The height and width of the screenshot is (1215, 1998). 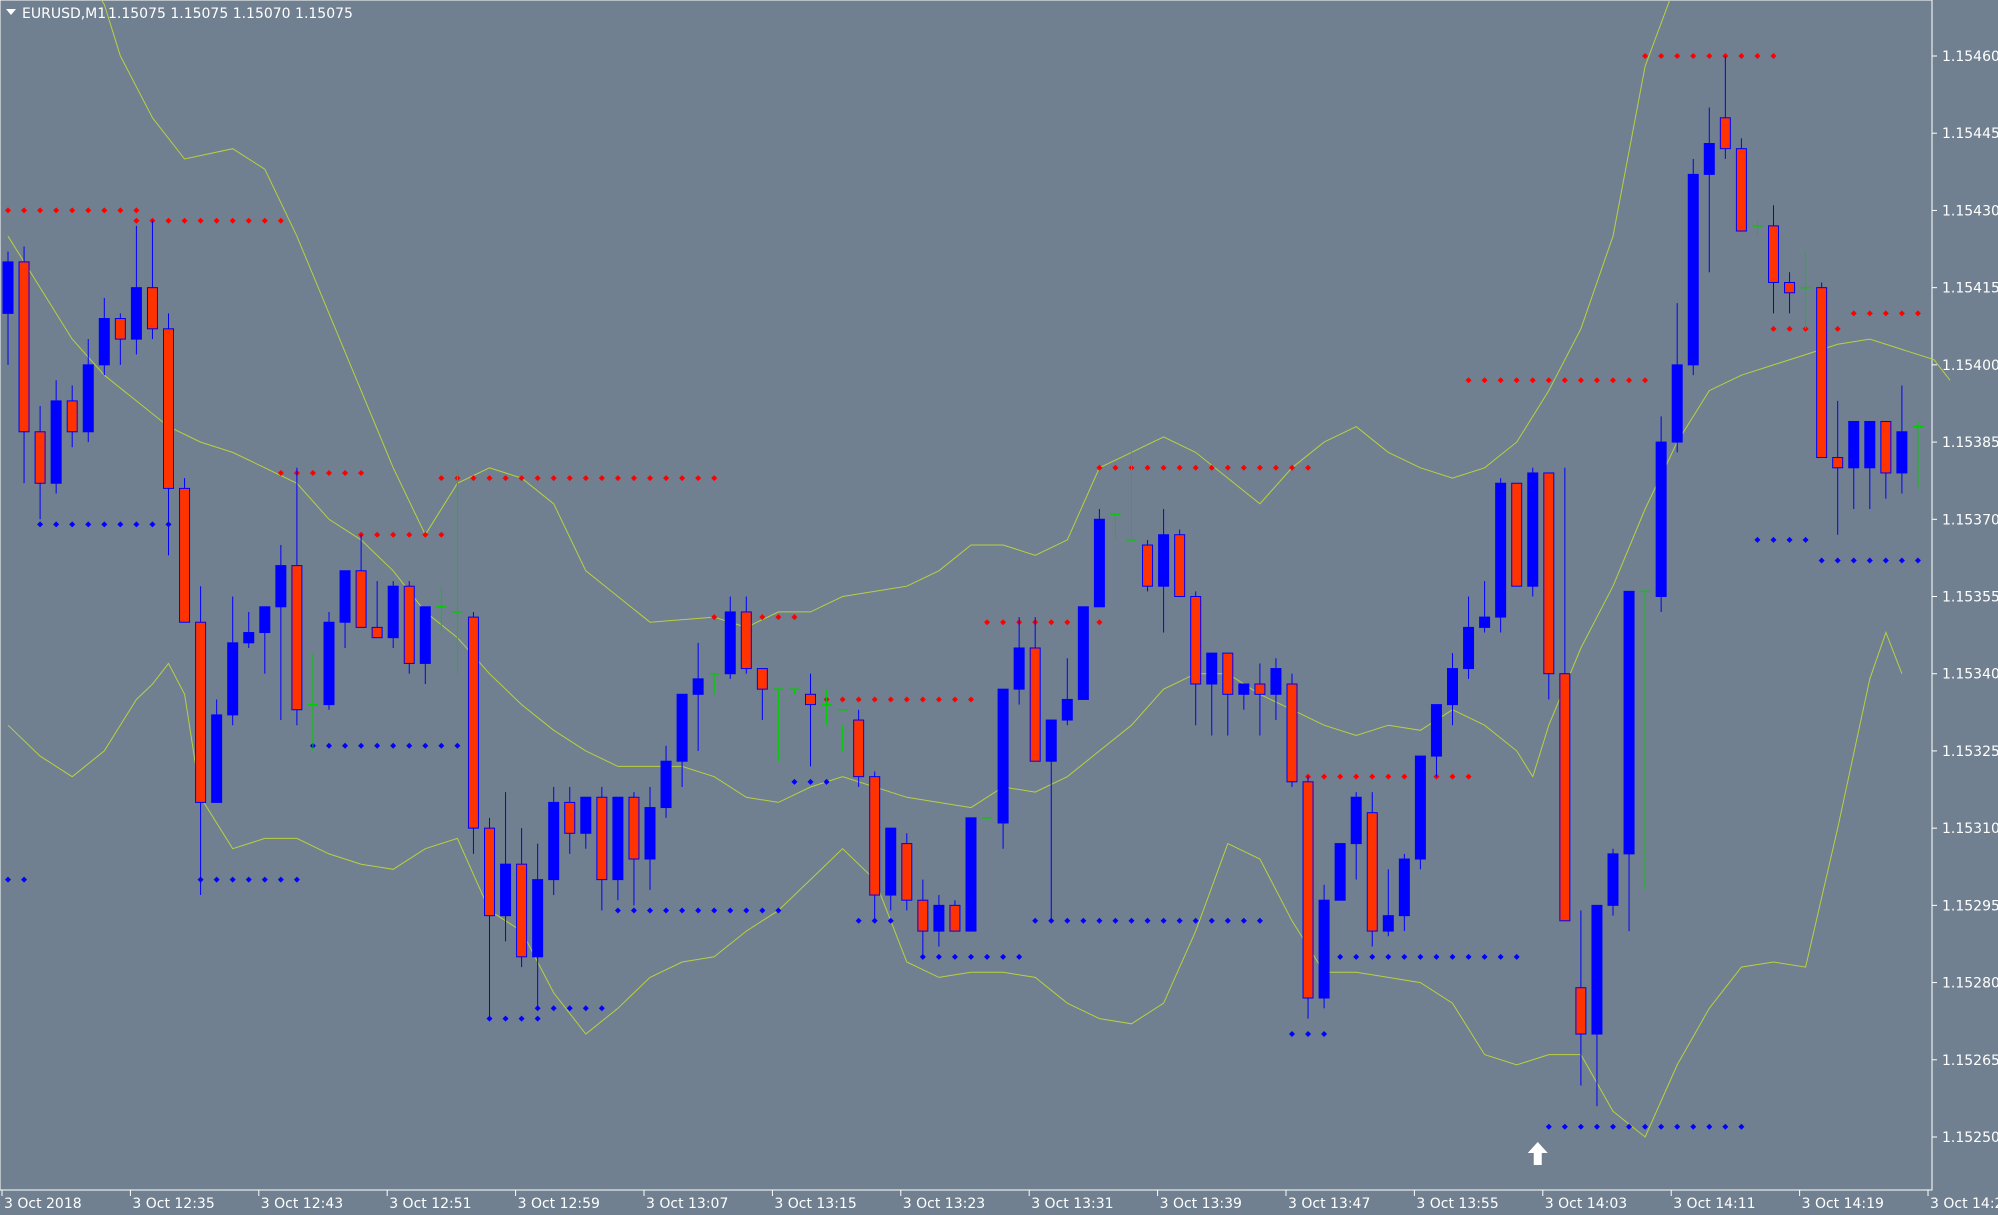 I want to click on symbol-label: EURUSD,M1, so click(x=64, y=14).